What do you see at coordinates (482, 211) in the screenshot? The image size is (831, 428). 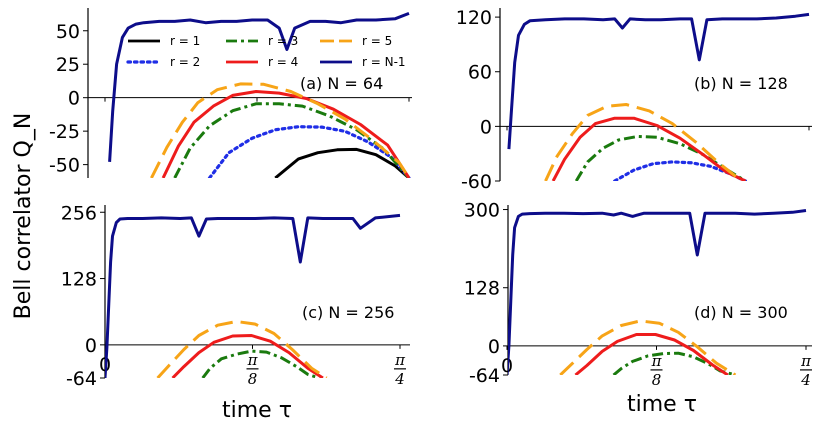 I see `y-tick-label: 300` at bounding box center [482, 211].